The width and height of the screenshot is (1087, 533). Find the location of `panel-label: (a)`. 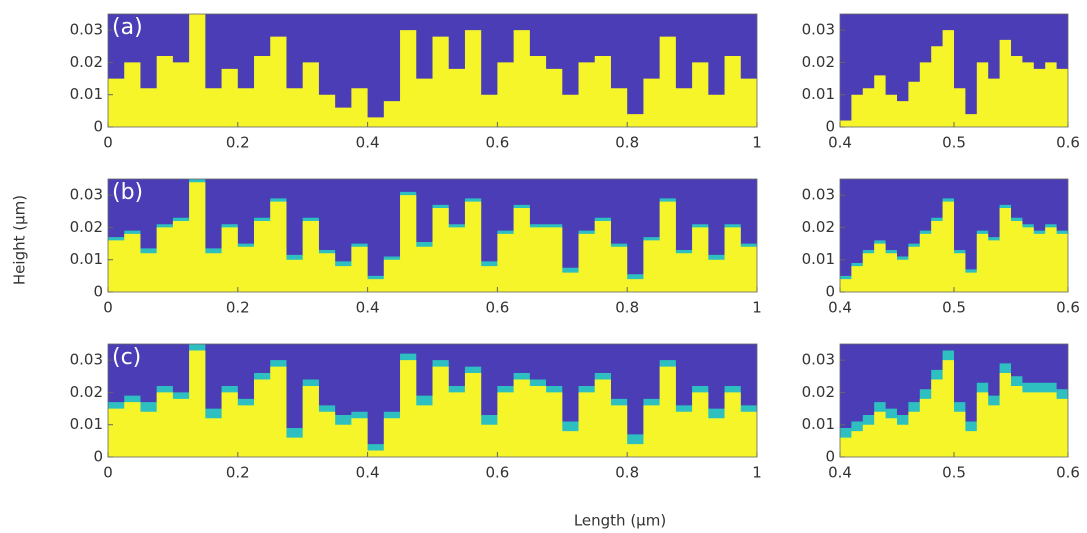

panel-label: (a) is located at coordinates (127, 27).